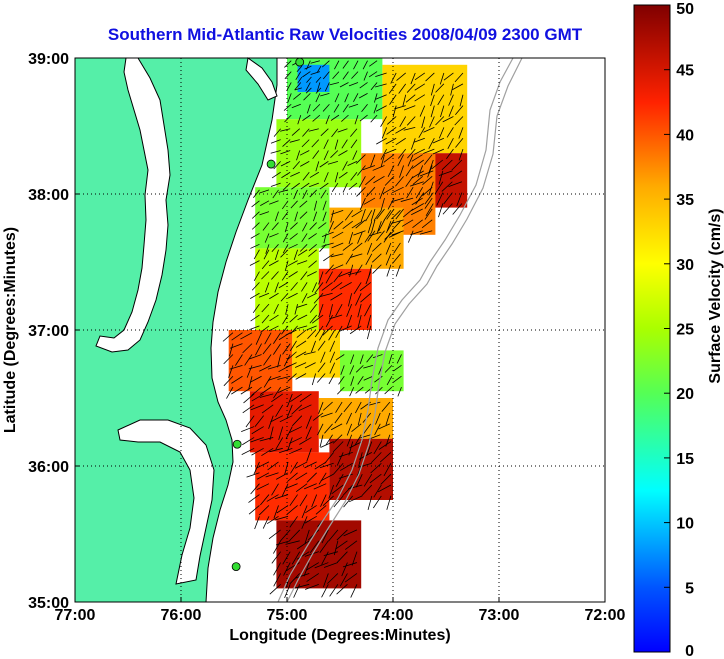  What do you see at coordinates (261, 79) in the screenshot?
I see `delaware-bay` at bounding box center [261, 79].